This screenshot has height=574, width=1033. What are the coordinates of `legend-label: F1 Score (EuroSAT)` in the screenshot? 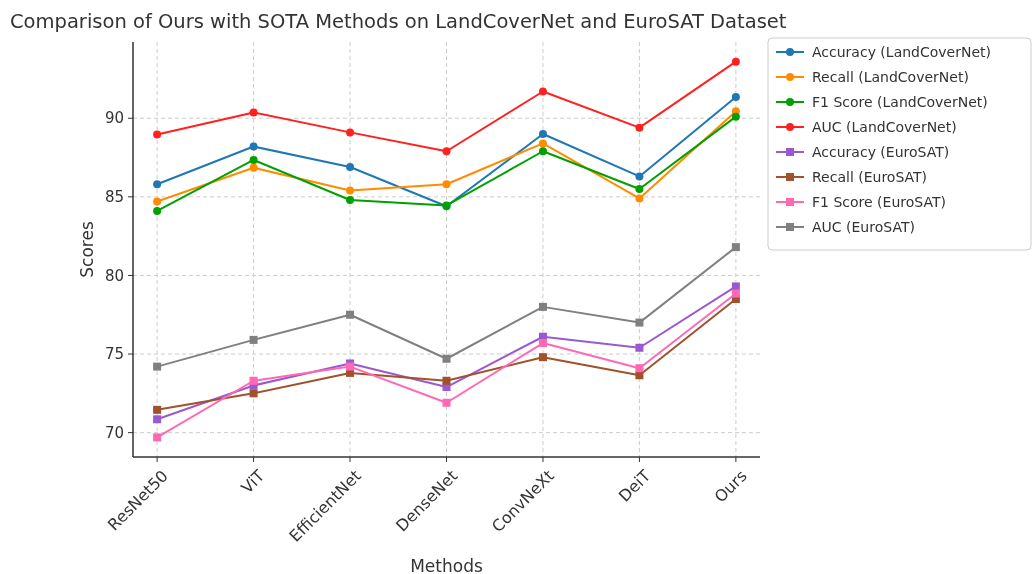 It's located at (879, 201).